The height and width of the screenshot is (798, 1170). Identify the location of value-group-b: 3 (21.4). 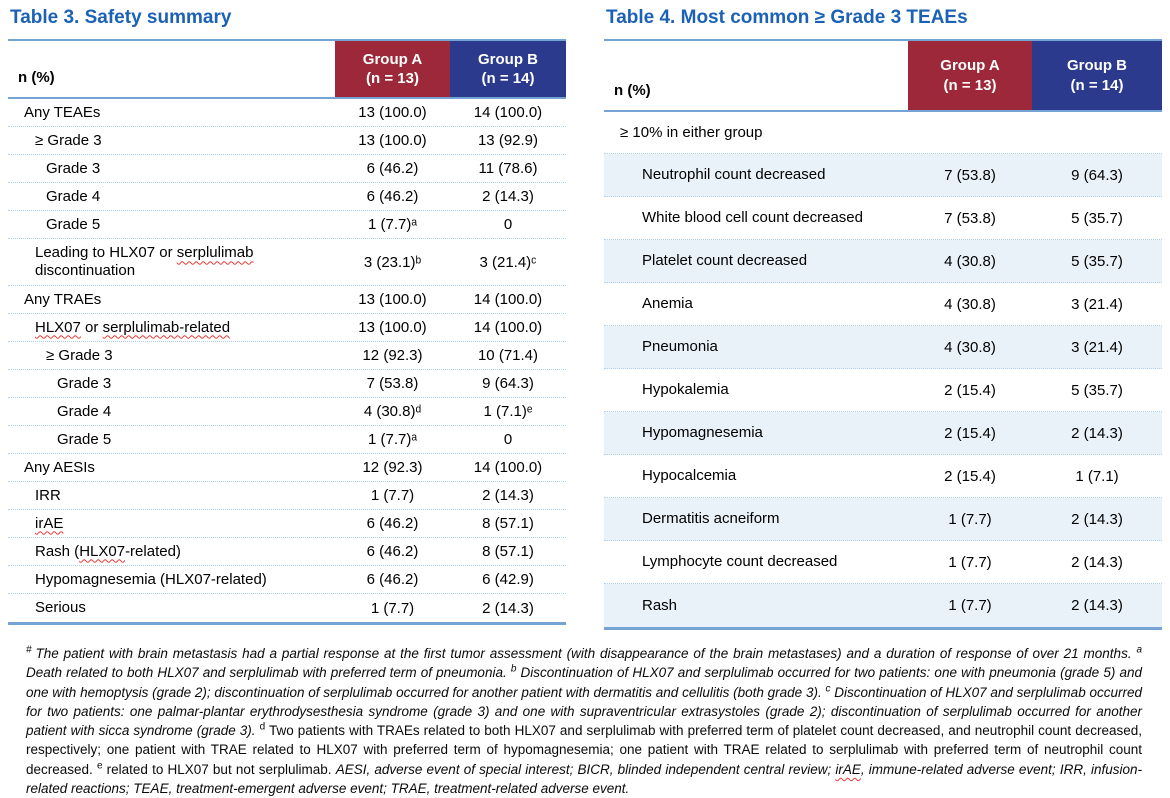
(1097, 347).